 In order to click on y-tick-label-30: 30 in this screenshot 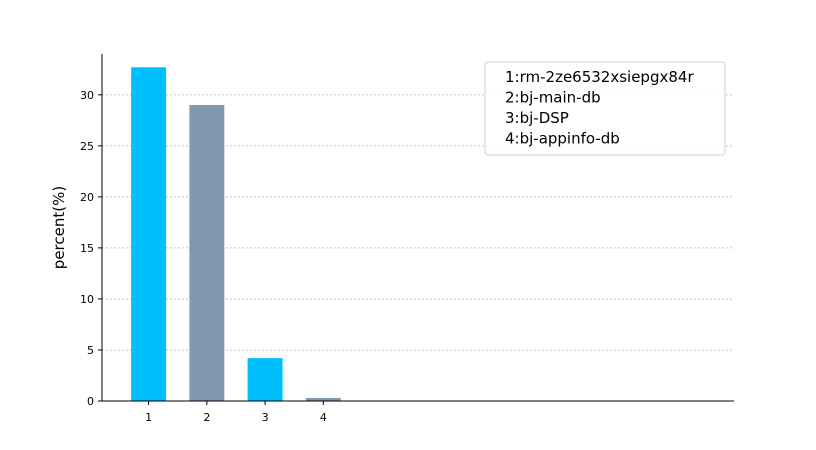, I will do `click(87, 95)`.